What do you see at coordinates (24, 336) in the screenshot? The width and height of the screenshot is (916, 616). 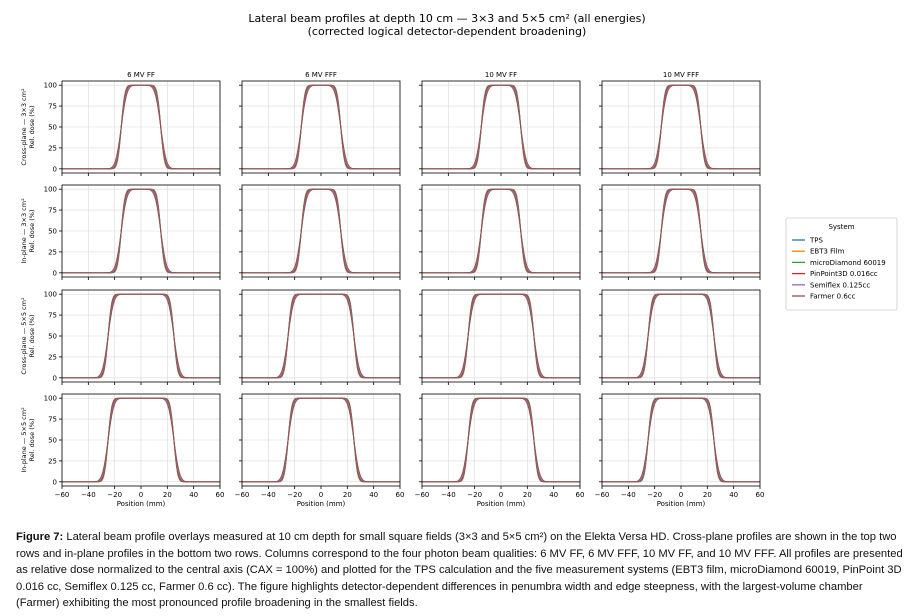 I see `y-axis-label: Cross-plane — 5×5 cm²` at bounding box center [24, 336].